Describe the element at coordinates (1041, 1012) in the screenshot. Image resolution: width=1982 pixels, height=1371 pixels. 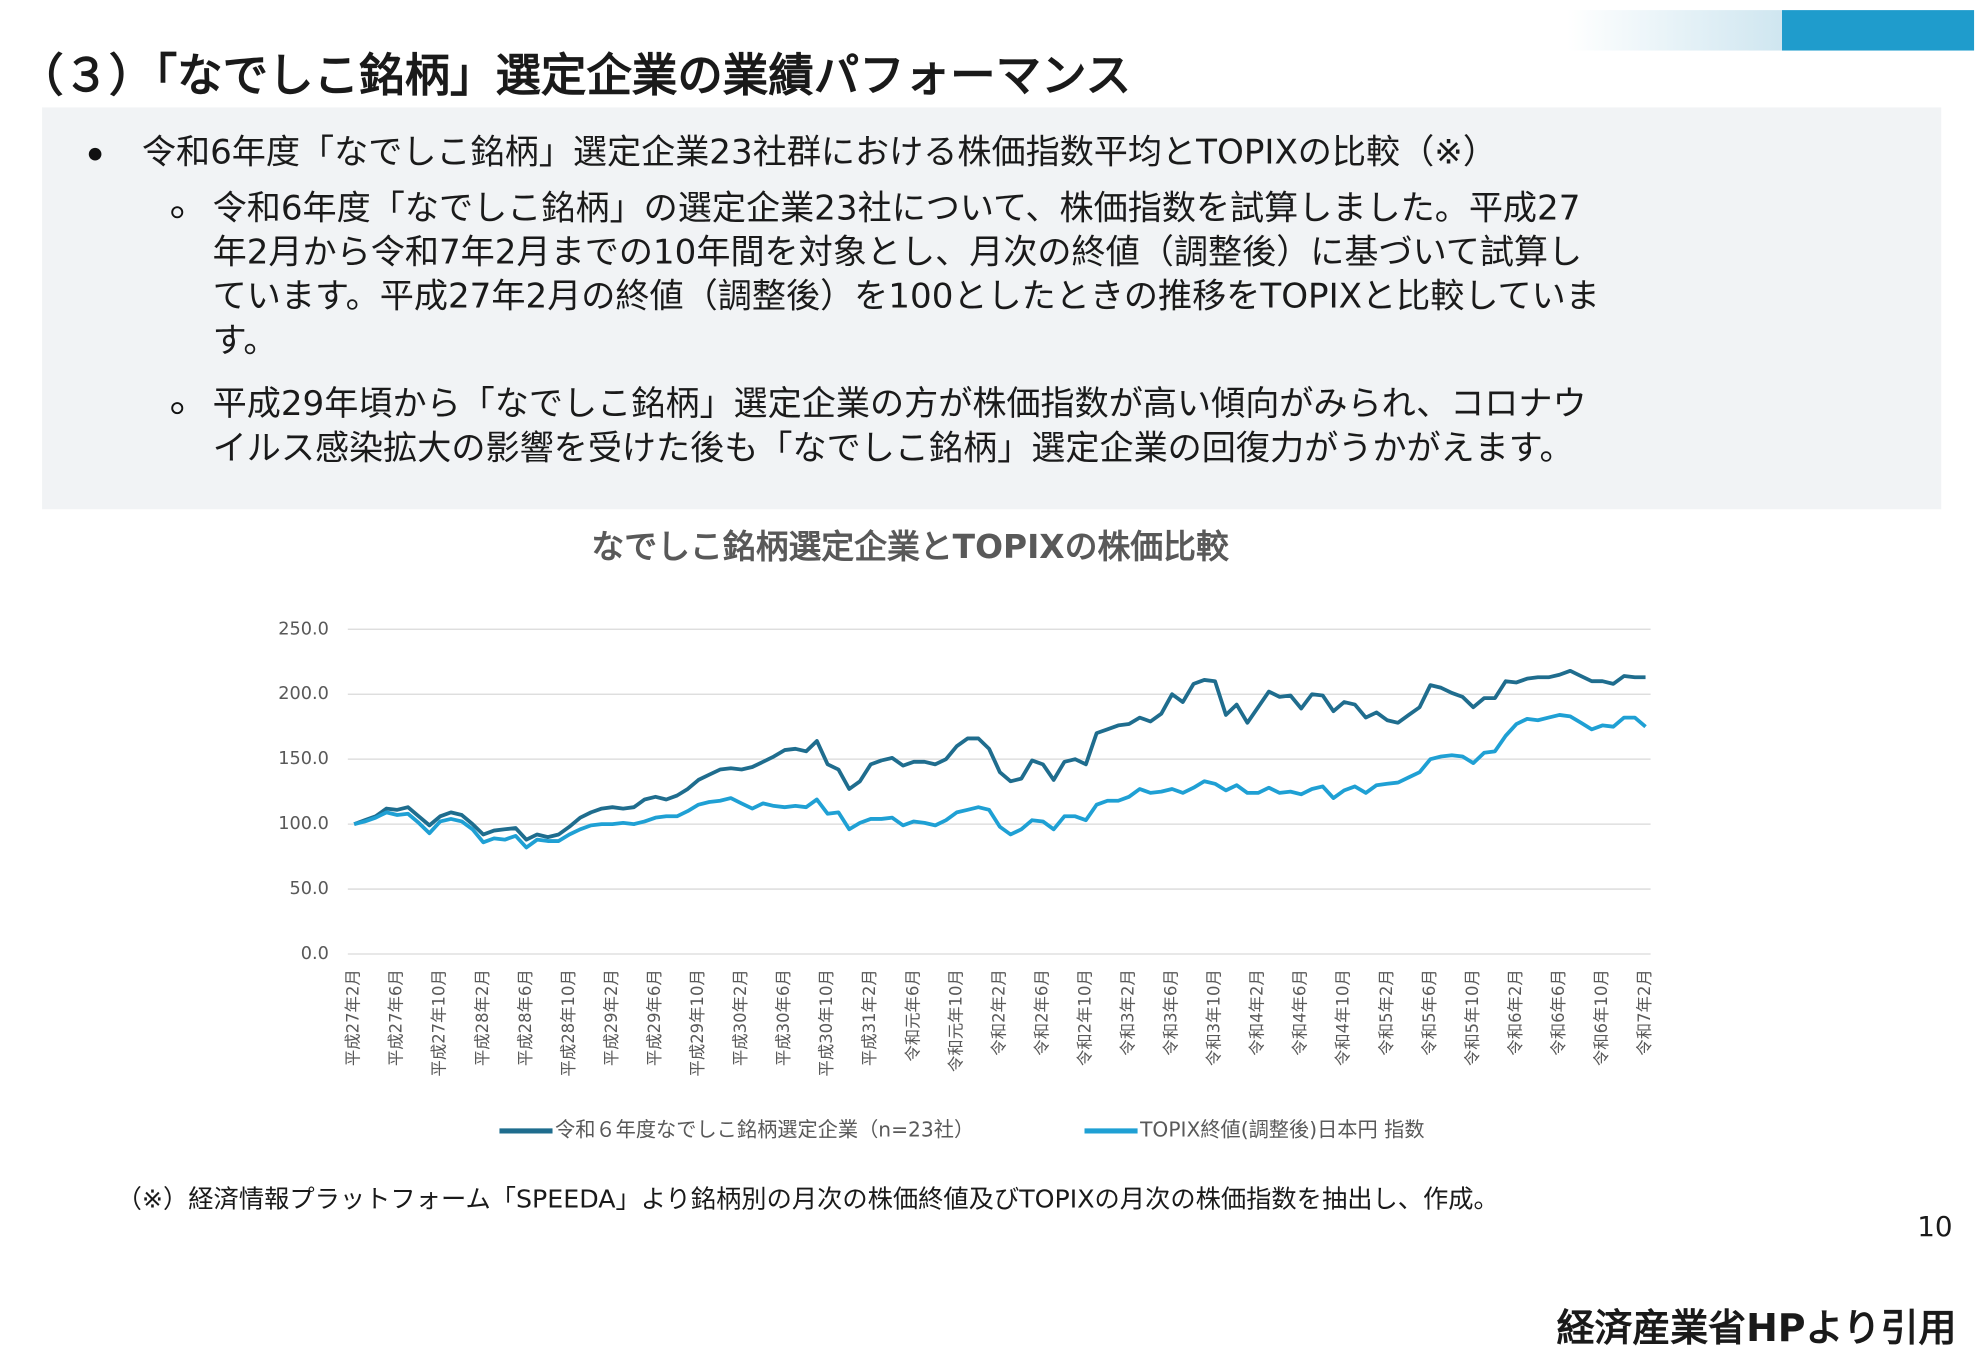
I see `x-tick-label: 令和2年6月` at that location.